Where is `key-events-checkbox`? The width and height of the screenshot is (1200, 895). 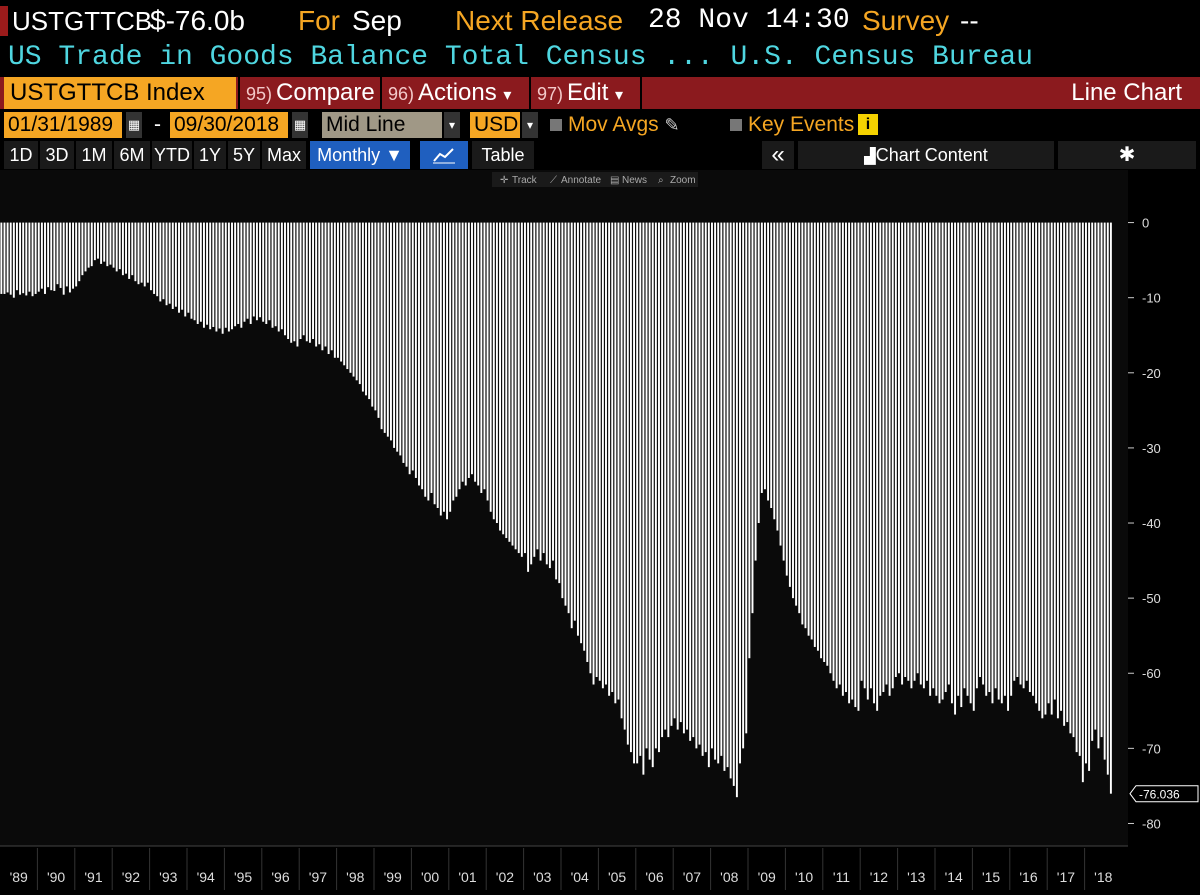
key-events-checkbox is located at coordinates (736, 125).